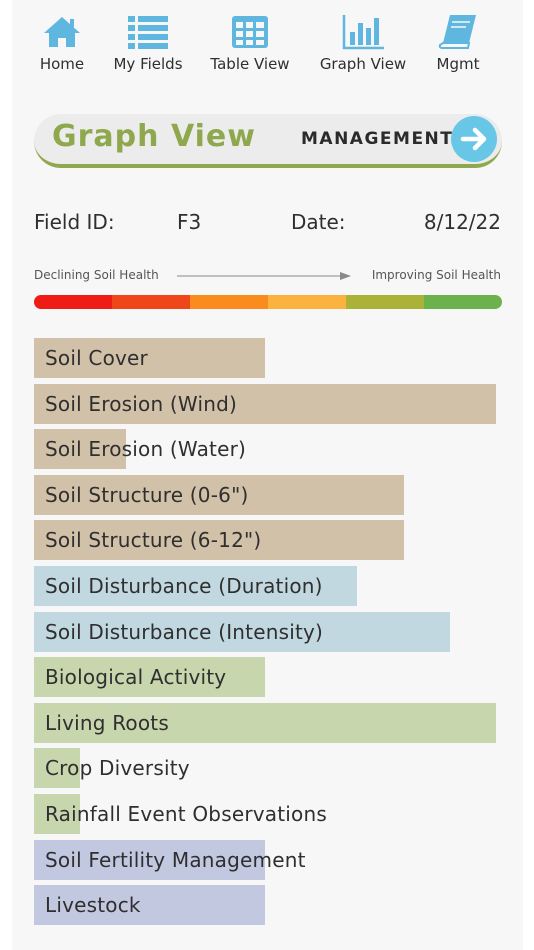 The height and width of the screenshot is (950, 534). I want to click on chart-row: Rainfall Event Observations, so click(268, 816).